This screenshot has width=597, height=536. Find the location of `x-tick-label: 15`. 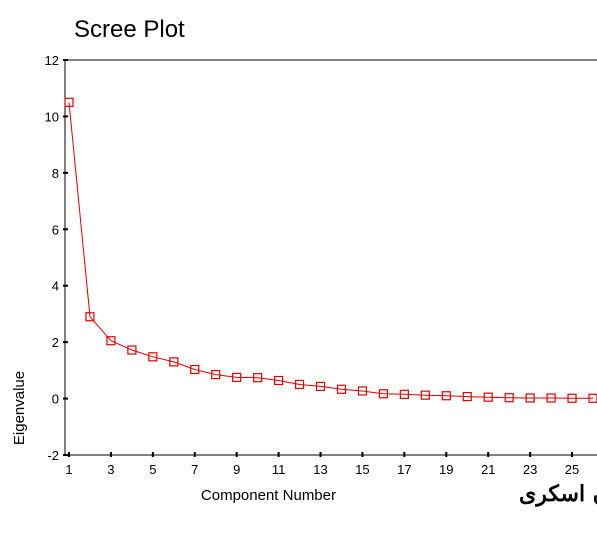

x-tick-label: 15 is located at coordinates (362, 469).